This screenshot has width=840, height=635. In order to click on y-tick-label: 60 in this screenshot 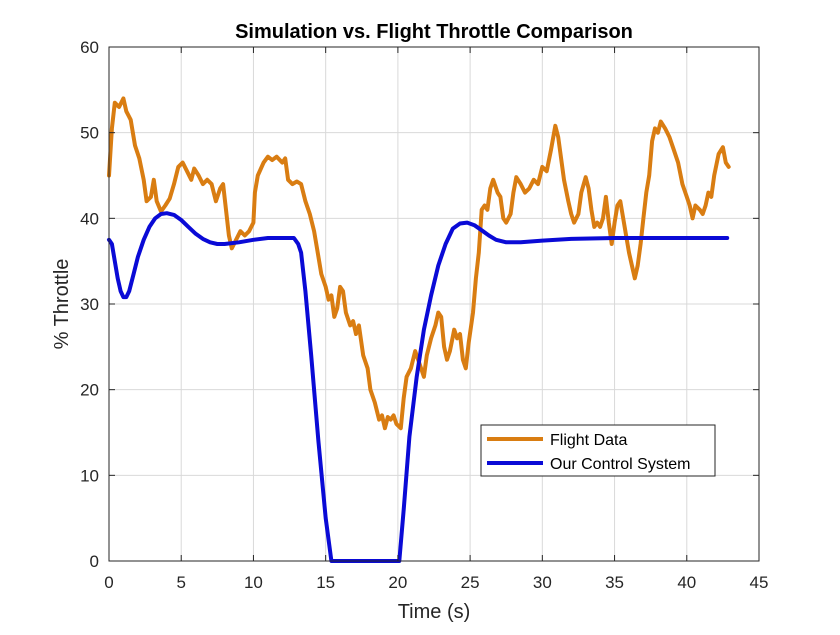, I will do `click(89, 47)`.